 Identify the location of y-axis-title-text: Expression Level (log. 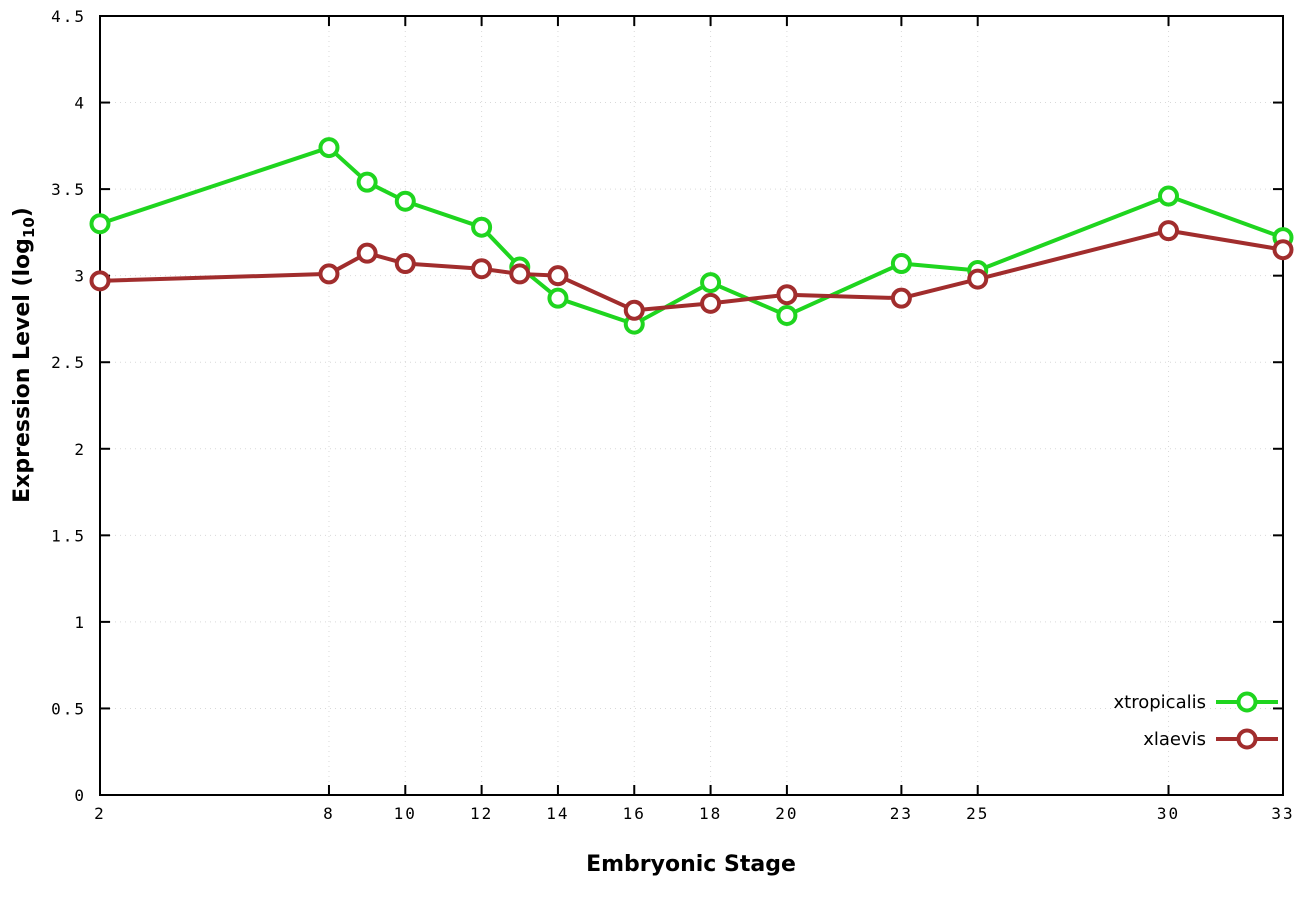
(22, 370).